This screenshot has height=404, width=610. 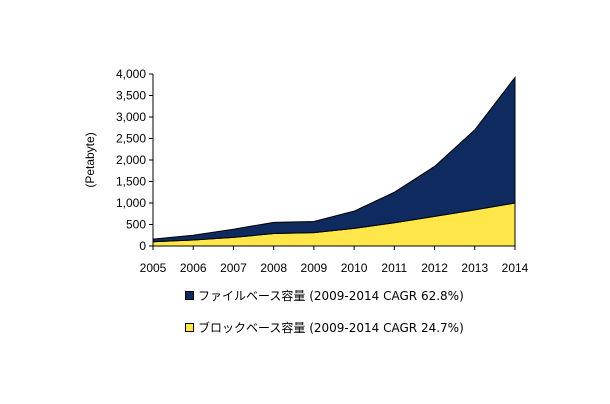 What do you see at coordinates (131, 139) in the screenshot?
I see `y-tick-label: 2,500` at bounding box center [131, 139].